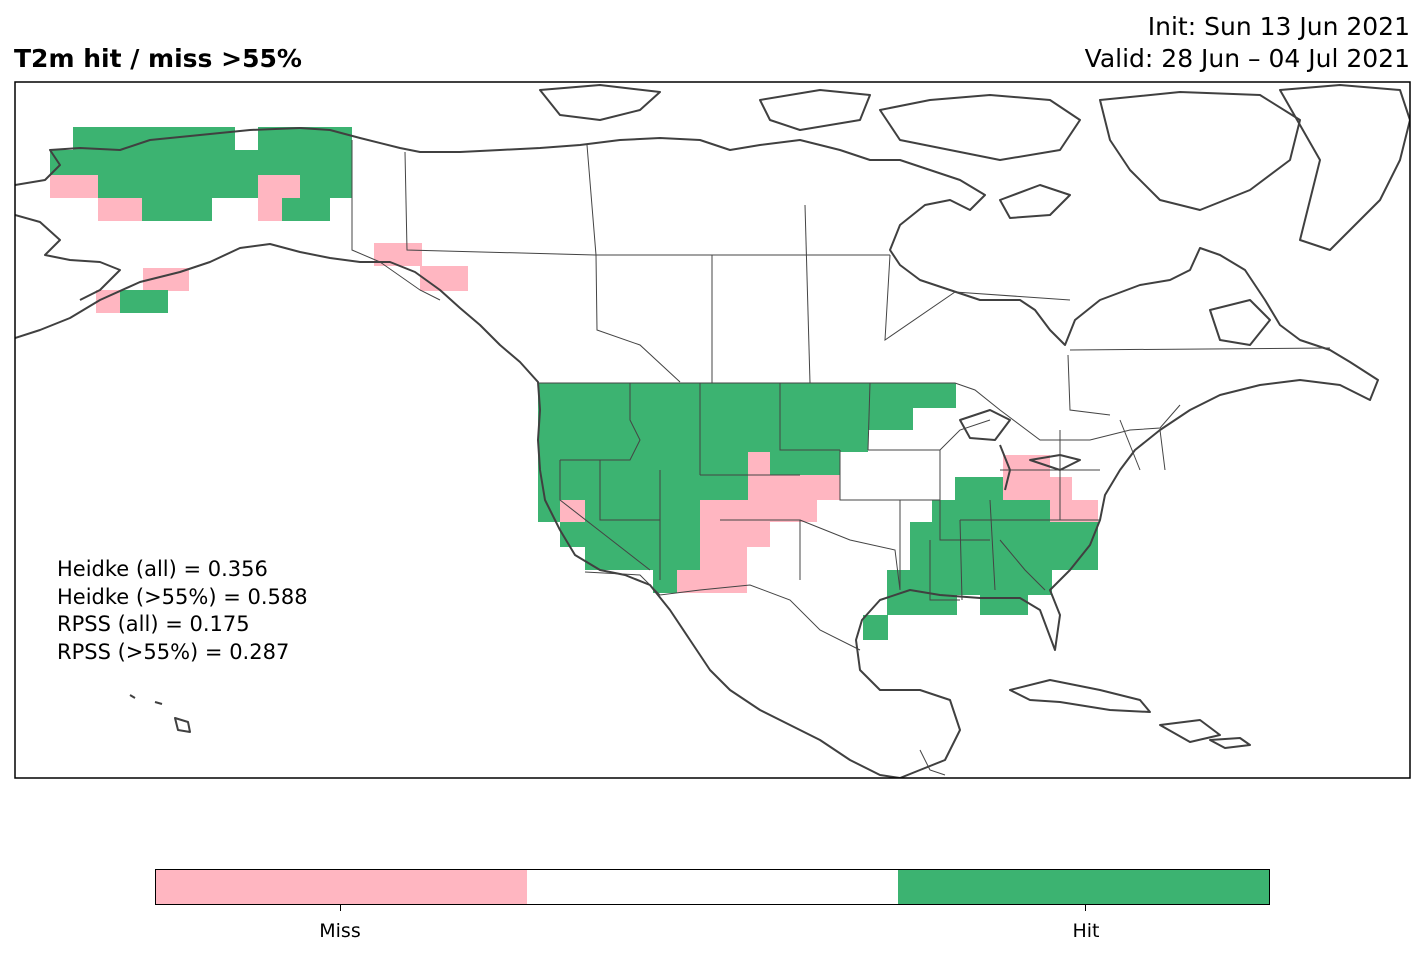 The width and height of the screenshot is (1425, 956). I want to click on colorbar-neutral-segment, so click(712, 887).